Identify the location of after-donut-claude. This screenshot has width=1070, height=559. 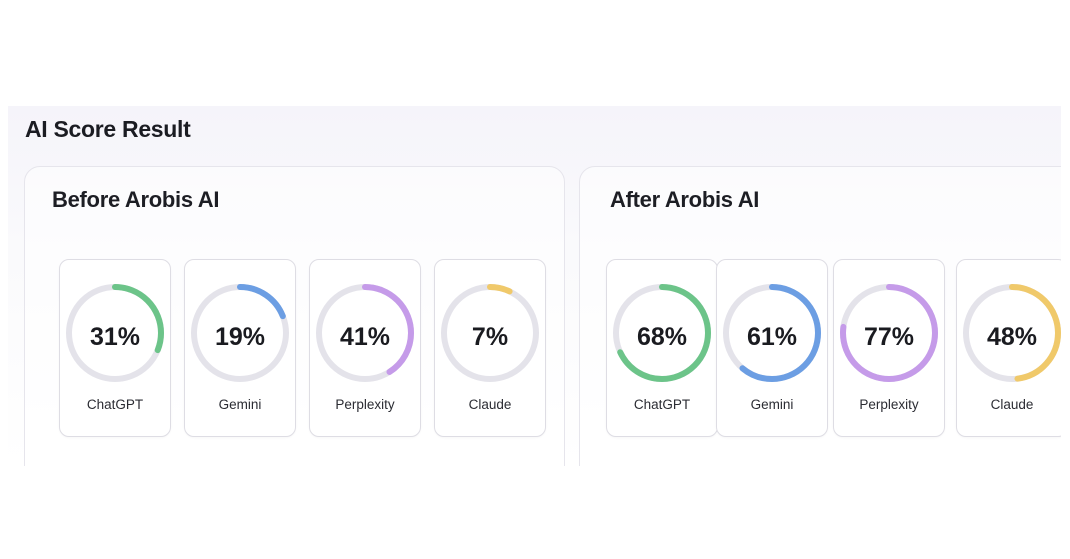
(1012, 333).